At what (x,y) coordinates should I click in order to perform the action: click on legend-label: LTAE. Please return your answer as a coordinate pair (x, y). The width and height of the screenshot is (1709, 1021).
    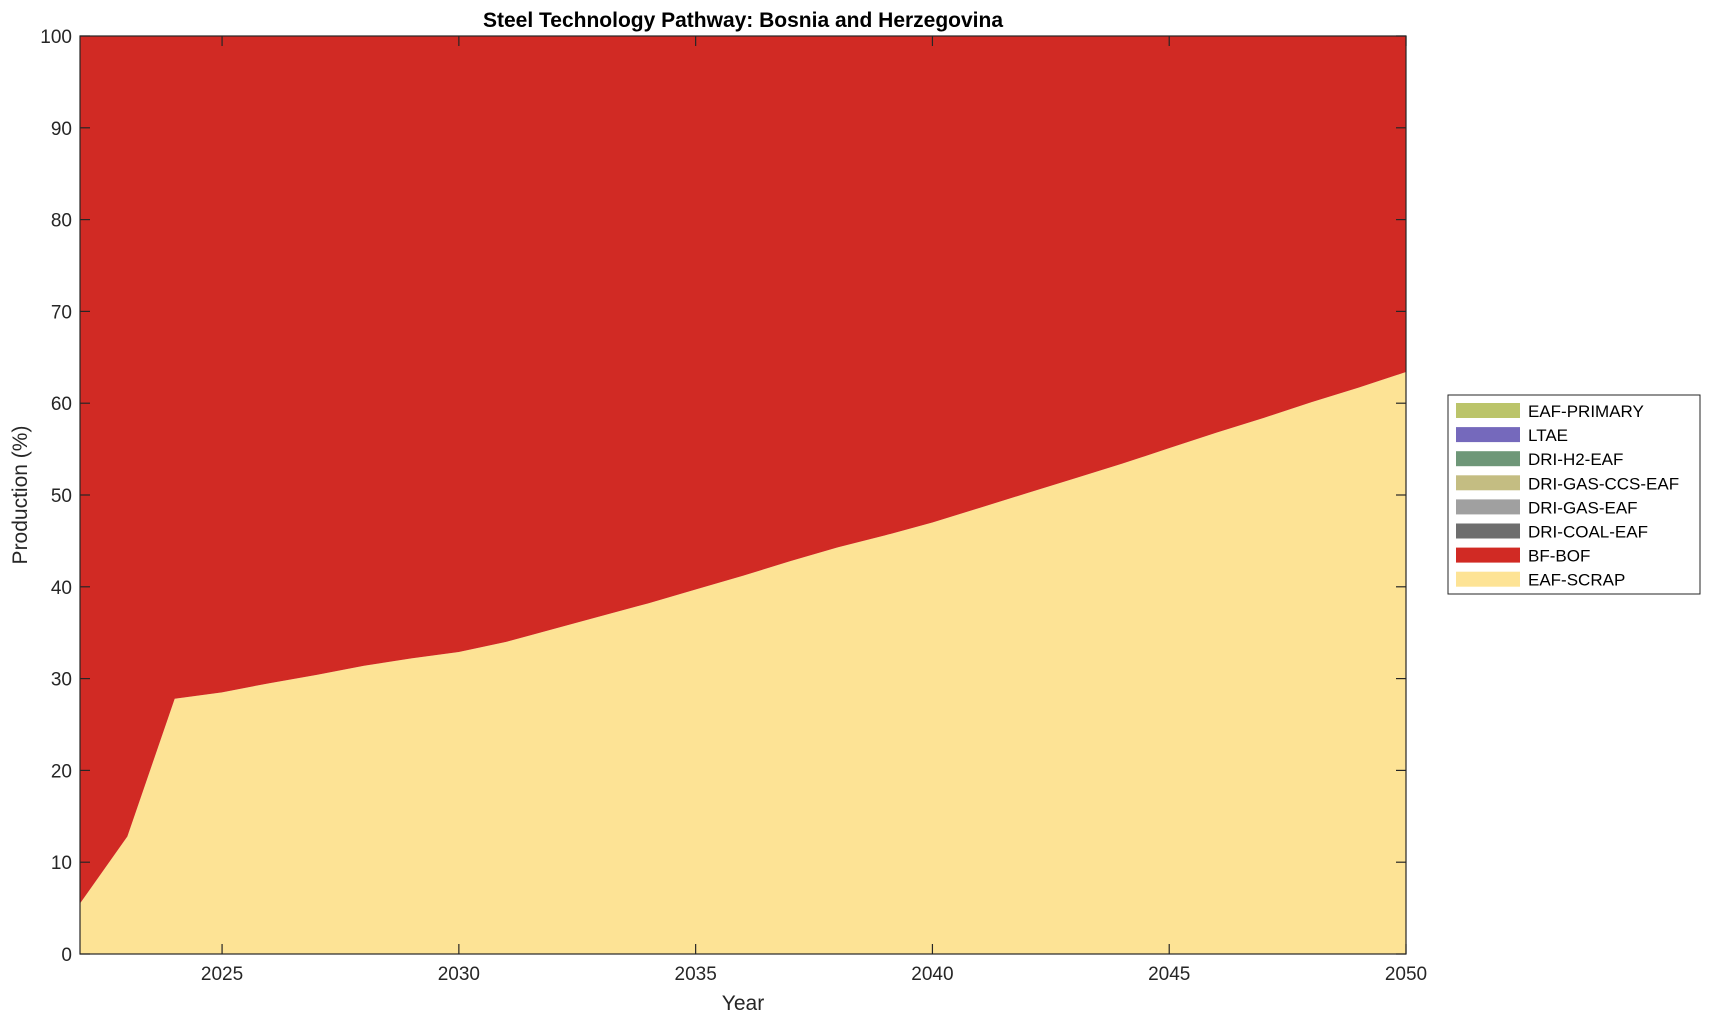
    Looking at the image, I should click on (1548, 435).